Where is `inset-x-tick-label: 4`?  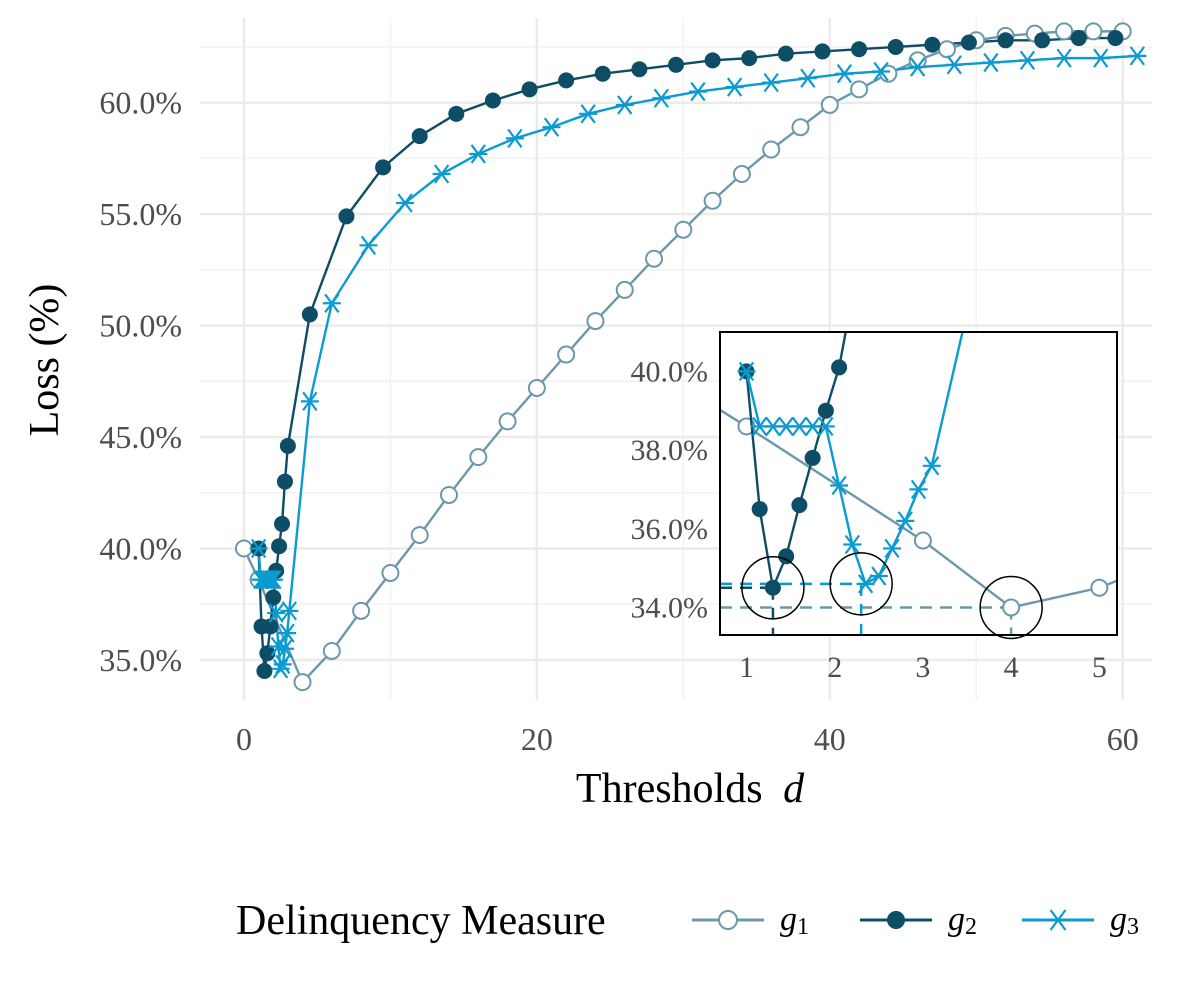
inset-x-tick-label: 4 is located at coordinates (1011, 667).